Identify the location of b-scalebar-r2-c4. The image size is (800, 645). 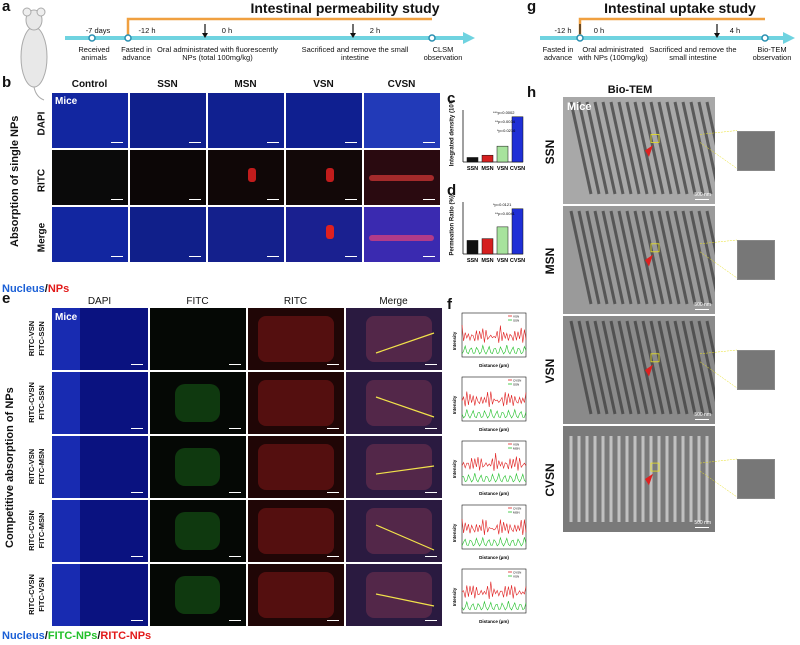
(429, 256).